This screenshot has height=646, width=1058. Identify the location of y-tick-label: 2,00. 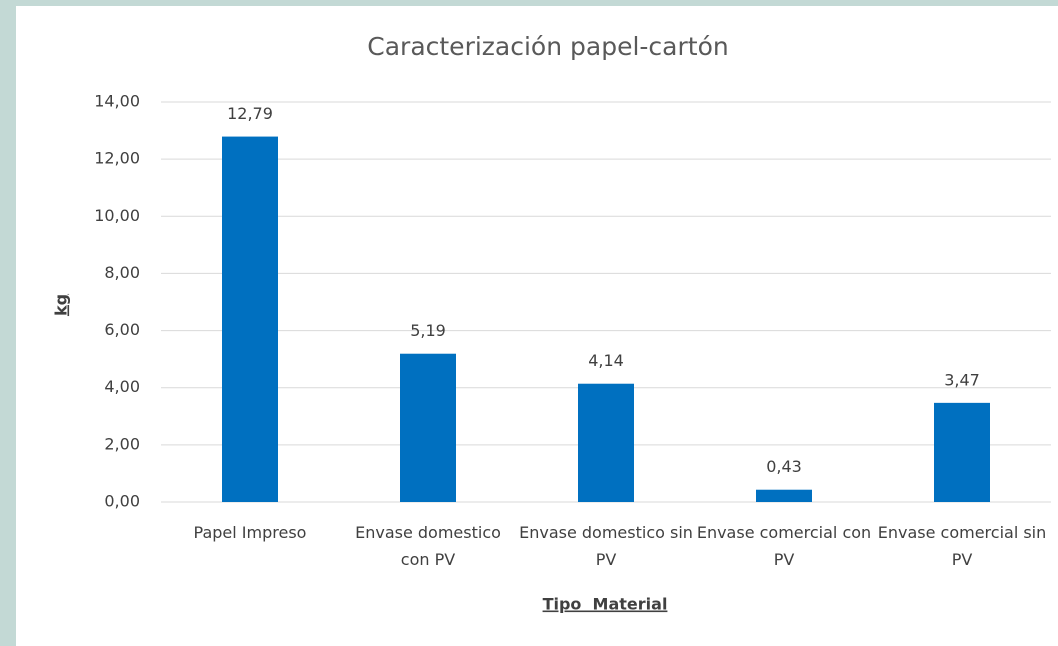
(122, 443).